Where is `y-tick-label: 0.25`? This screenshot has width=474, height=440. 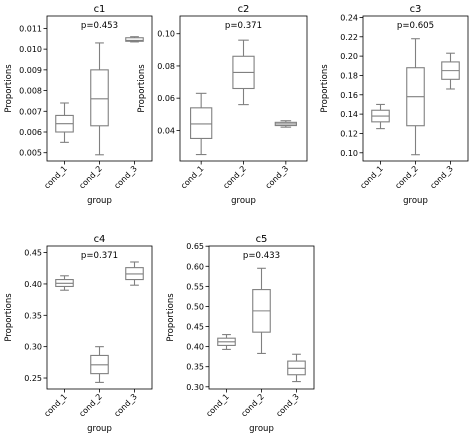
y-tick-label: 0.25 is located at coordinates (33, 378).